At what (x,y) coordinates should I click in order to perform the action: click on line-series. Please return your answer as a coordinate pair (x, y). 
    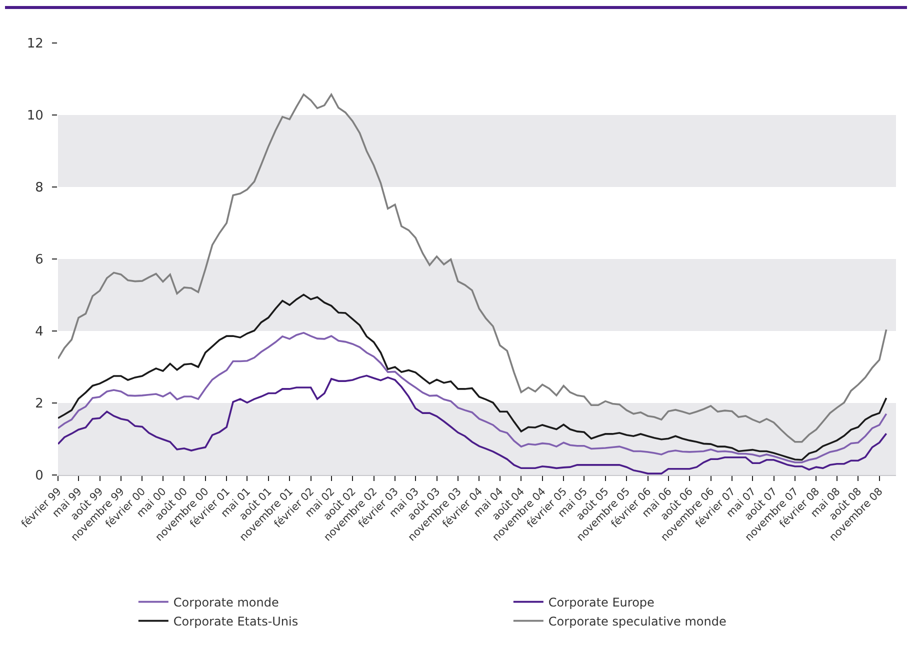
    Looking at the image, I should click on (473, 424).